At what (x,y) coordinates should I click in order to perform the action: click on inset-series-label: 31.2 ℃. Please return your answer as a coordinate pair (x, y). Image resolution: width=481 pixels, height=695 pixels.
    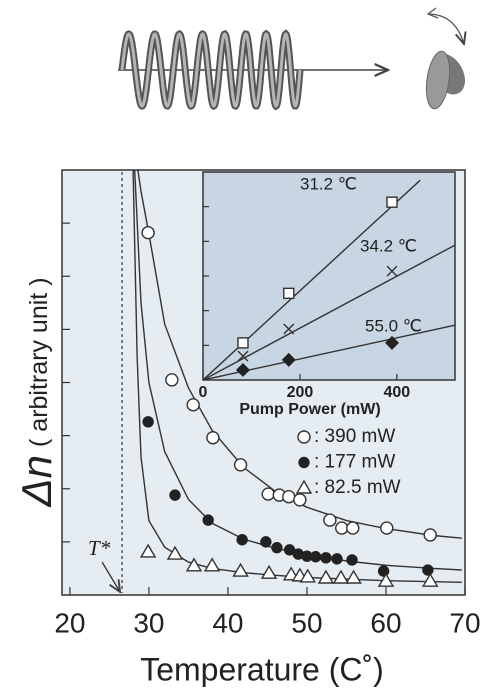
    Looking at the image, I should click on (328, 183).